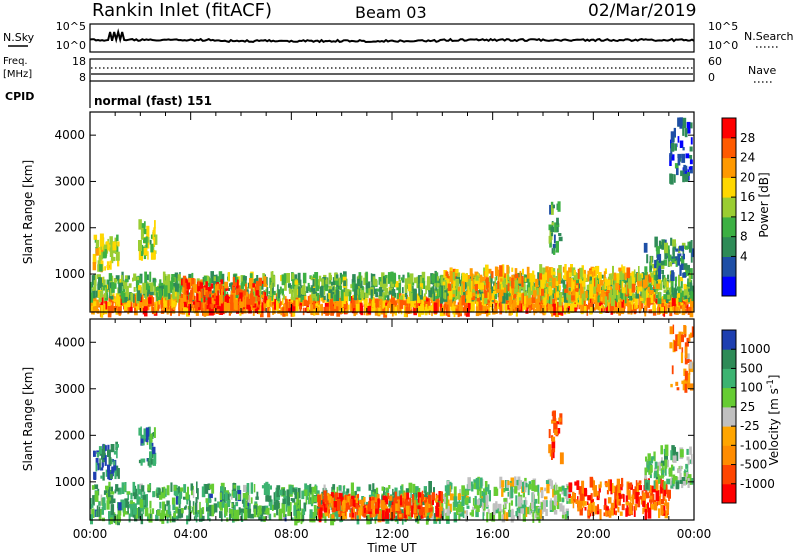 The width and height of the screenshot is (800, 558). I want to click on noise-panel: N.Sky N.Search 10^5 10^0 10^5 10^0, so click(398, 36).